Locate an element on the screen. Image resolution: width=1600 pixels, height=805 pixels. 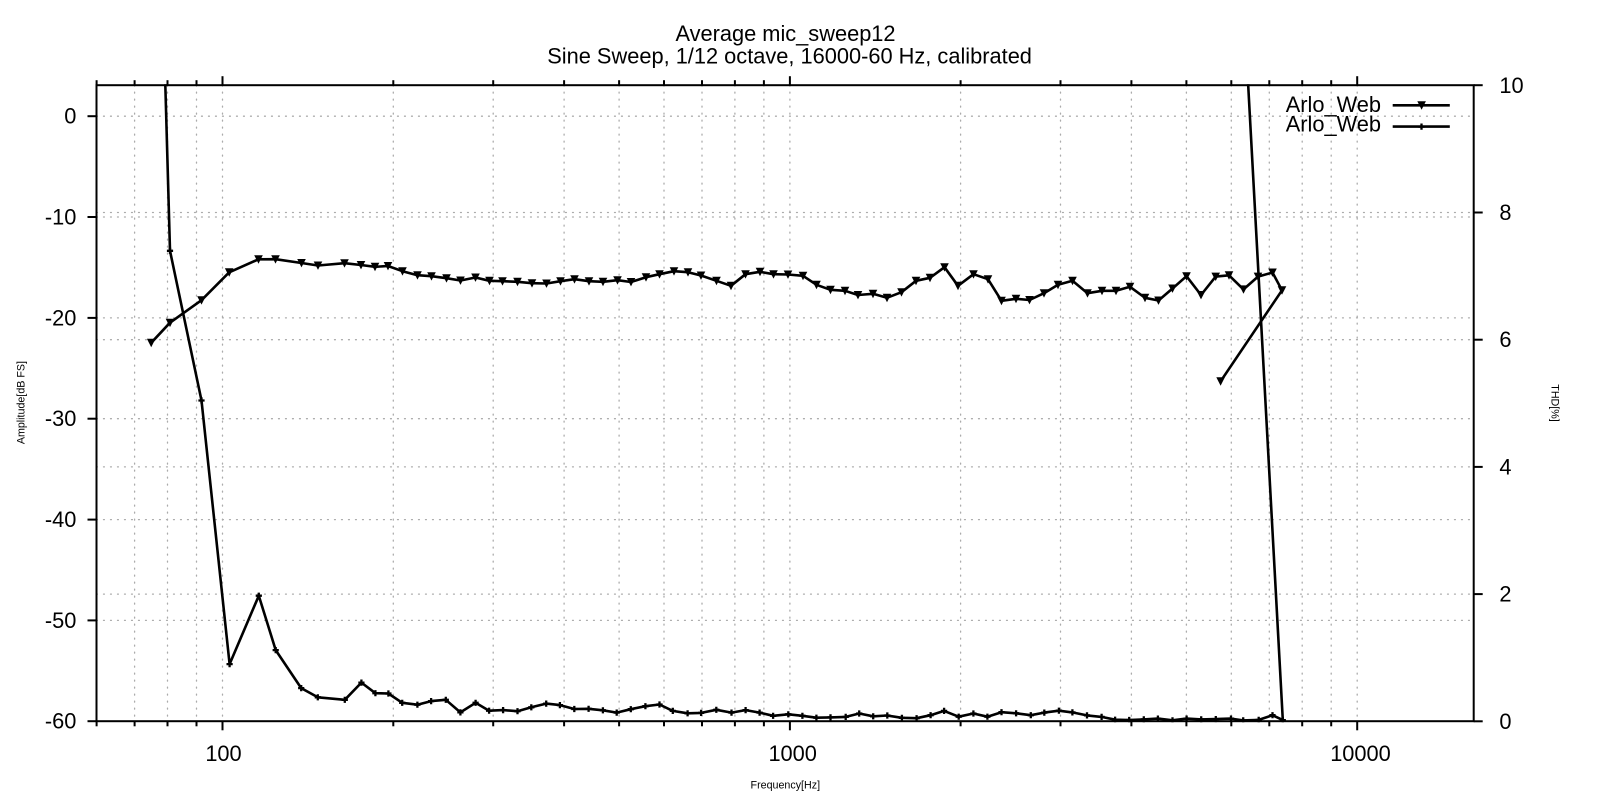
svg-text: -30 is located at coordinates (61, 418).